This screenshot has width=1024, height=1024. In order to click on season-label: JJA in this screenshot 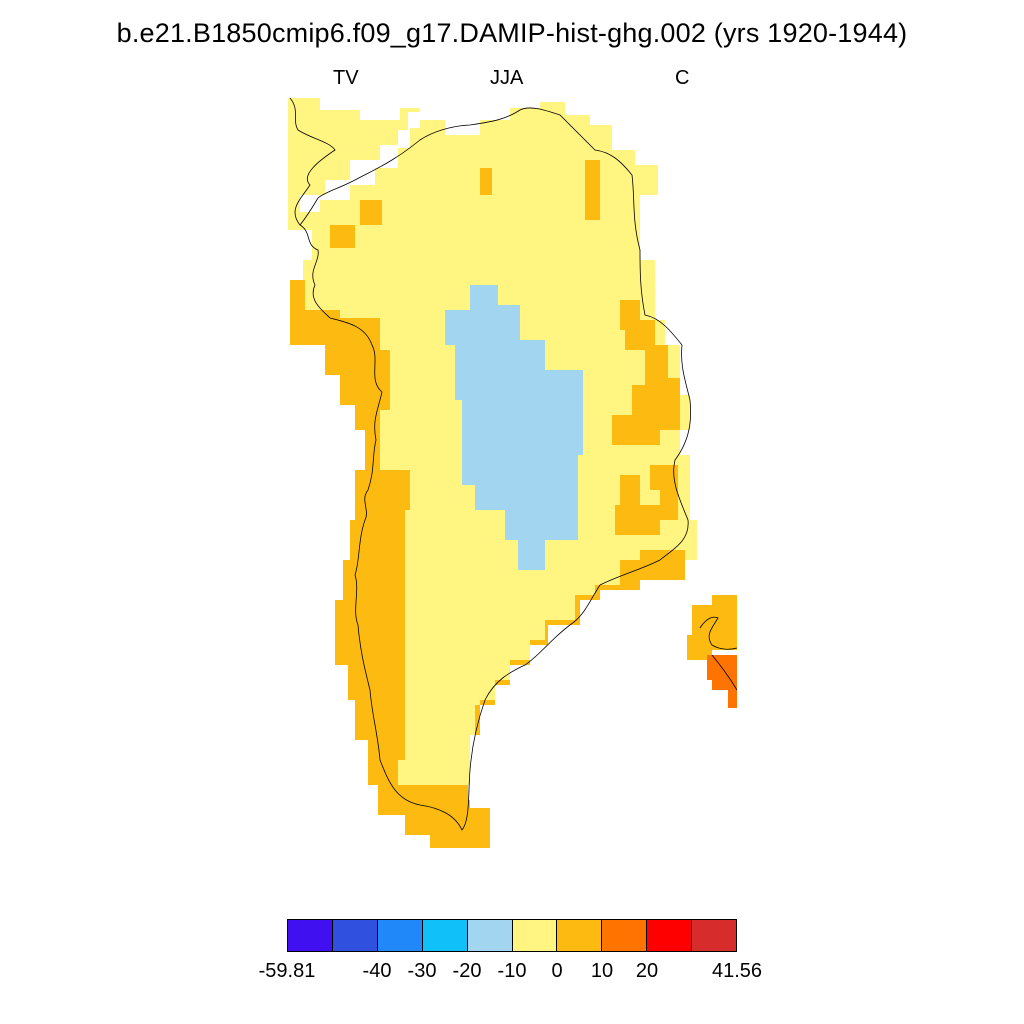, I will do `click(507, 78)`.